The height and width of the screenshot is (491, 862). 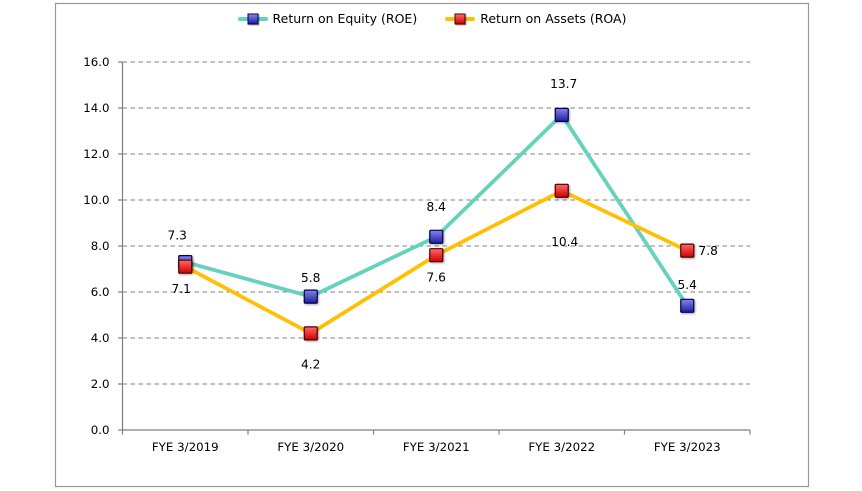 What do you see at coordinates (100, 246) in the screenshot?
I see `y-tick-label: 8.0` at bounding box center [100, 246].